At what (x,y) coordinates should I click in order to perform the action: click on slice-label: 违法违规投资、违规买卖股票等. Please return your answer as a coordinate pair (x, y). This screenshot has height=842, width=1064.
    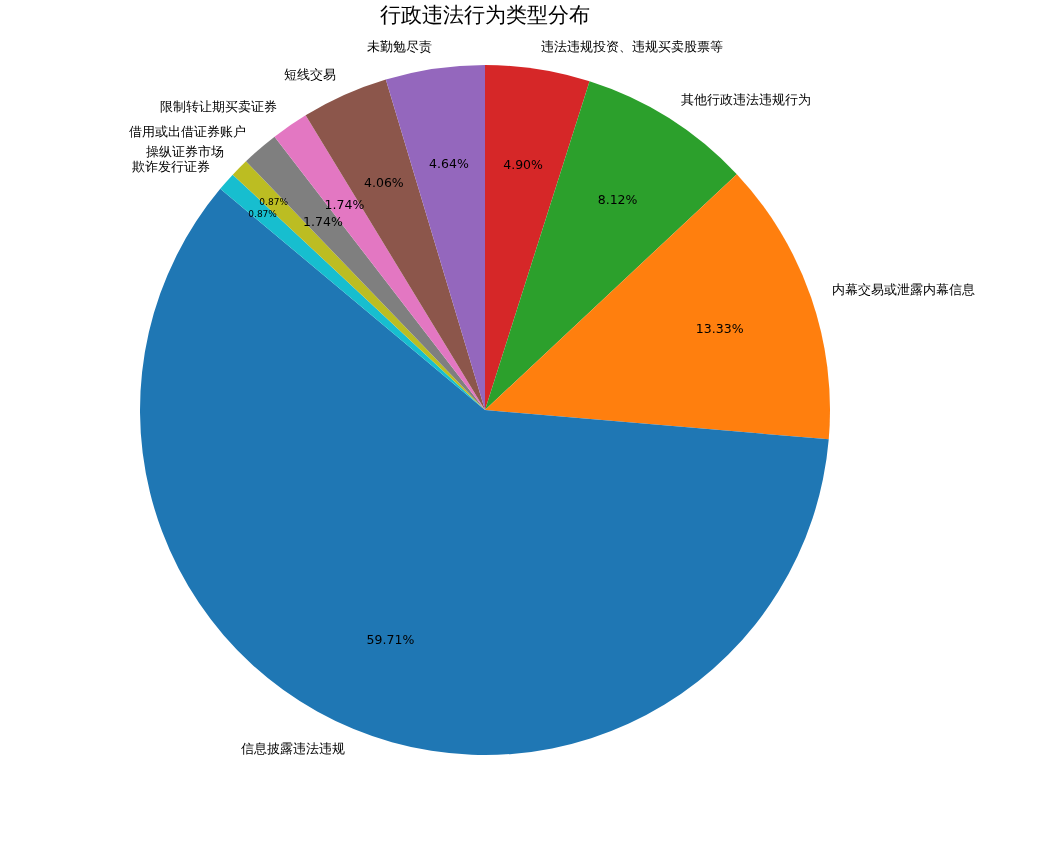
    Looking at the image, I should click on (632, 47).